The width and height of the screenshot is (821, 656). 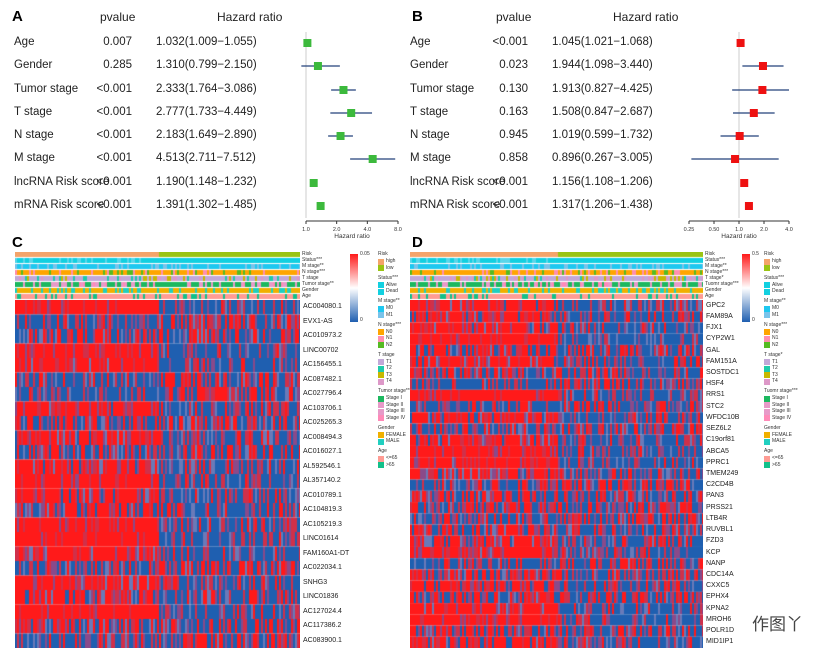 What do you see at coordinates (739, 236) in the screenshot?
I see `x-axis-label: Hazard ratio` at bounding box center [739, 236].